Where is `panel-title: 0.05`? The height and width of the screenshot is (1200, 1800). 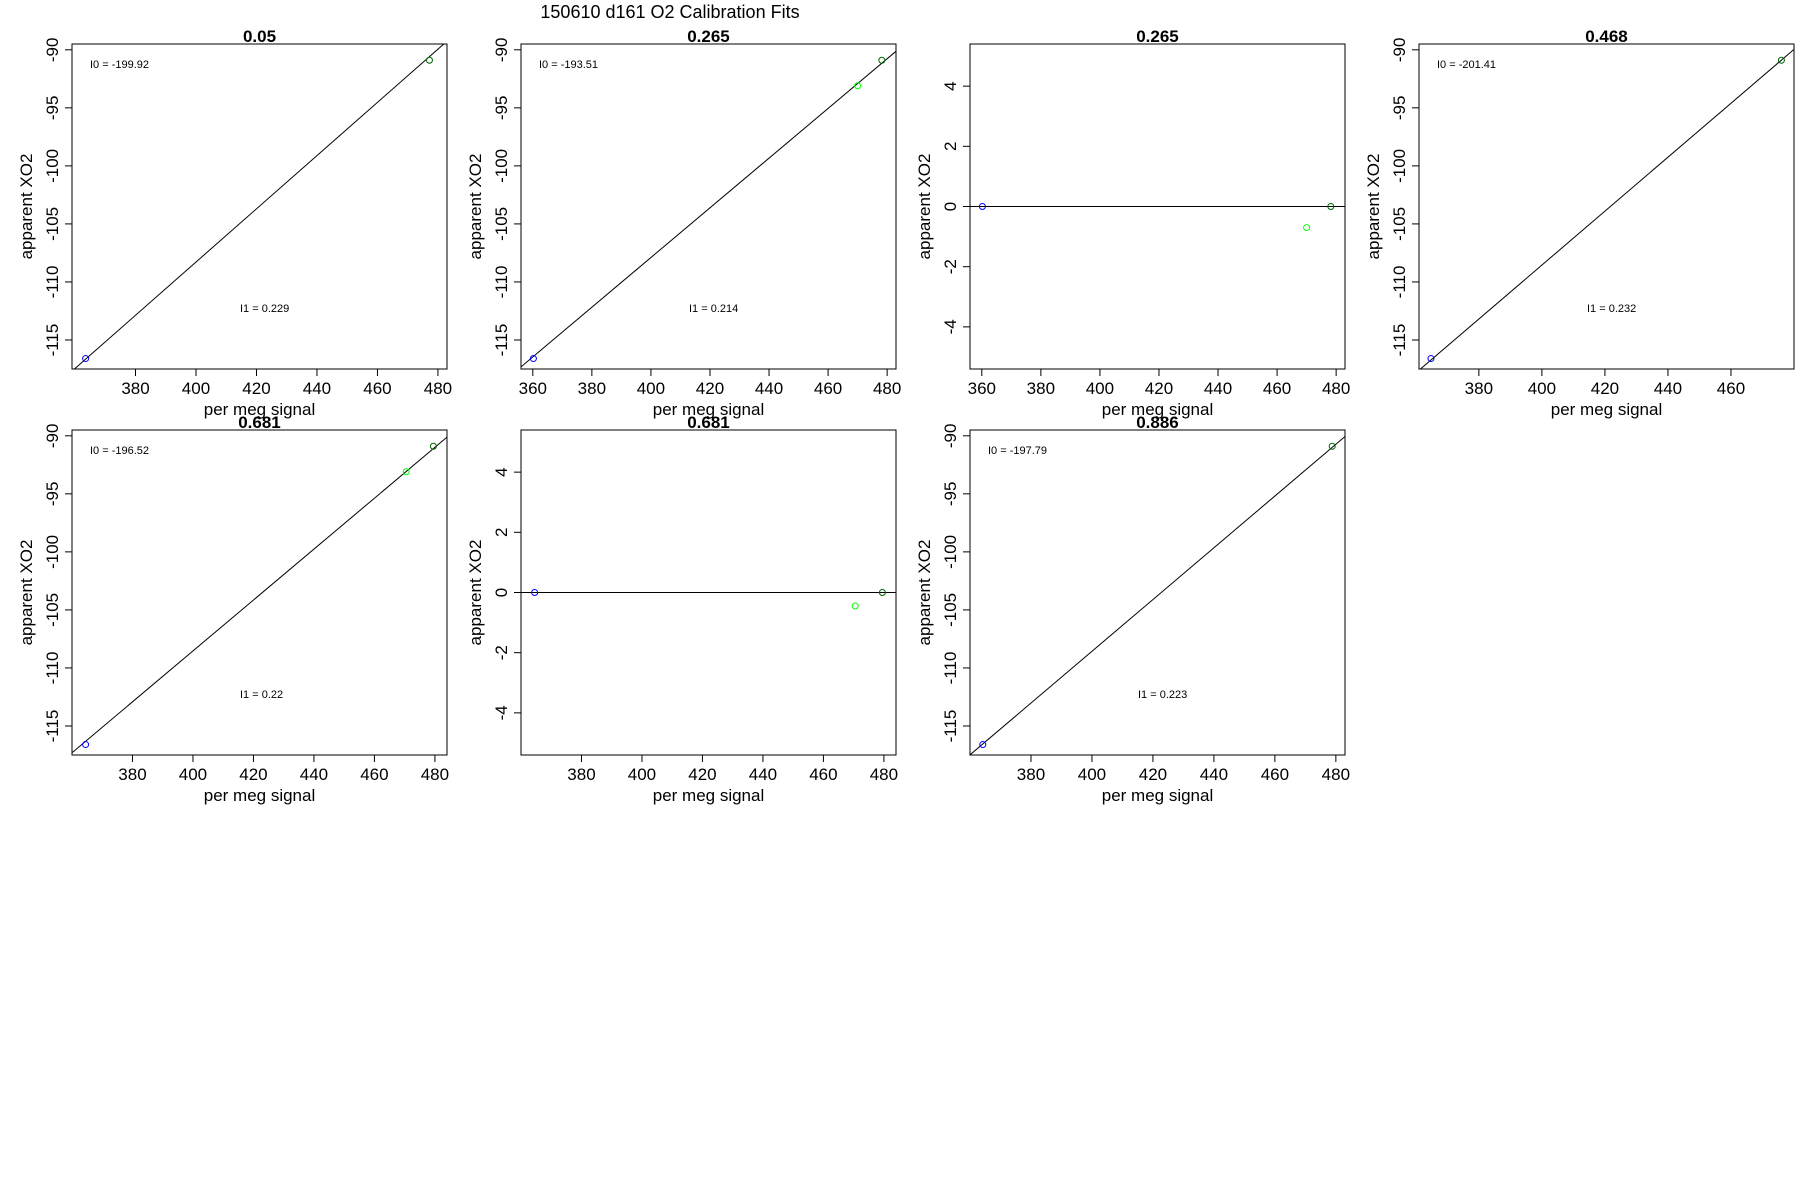 panel-title: 0.05 is located at coordinates (259, 36).